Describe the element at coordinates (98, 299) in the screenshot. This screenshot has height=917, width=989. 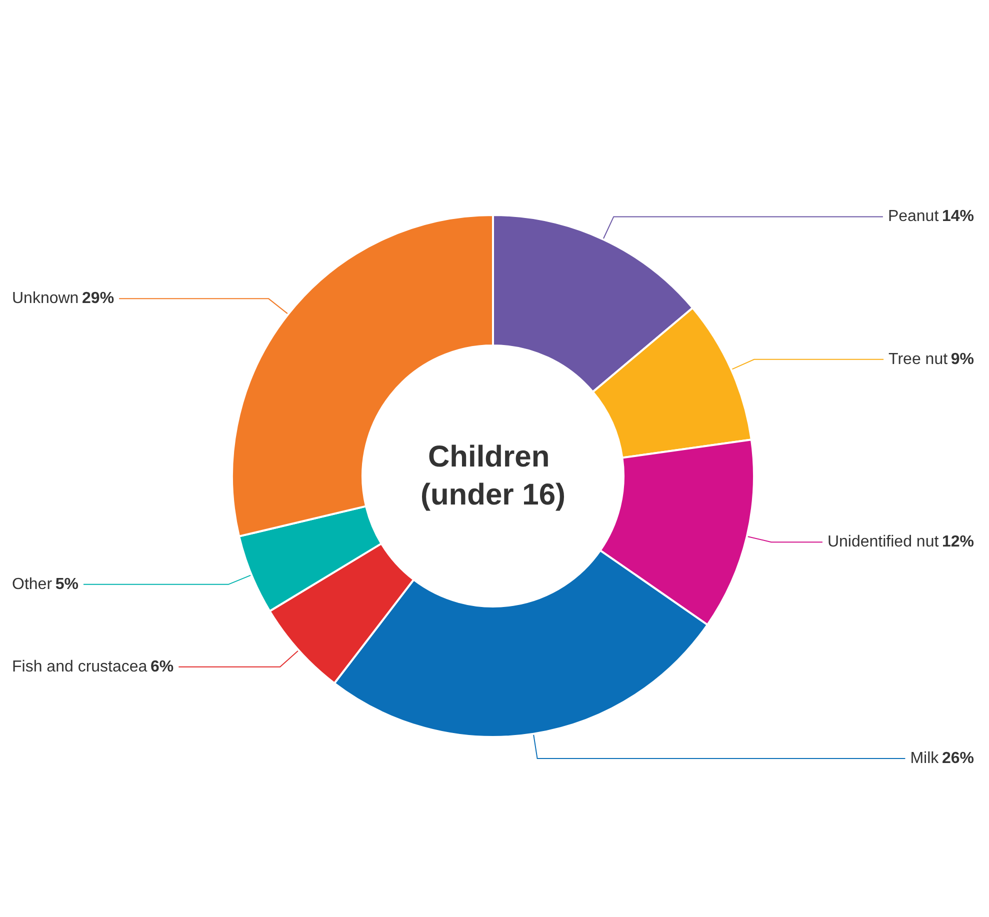
I see `data-label: 29%` at that location.